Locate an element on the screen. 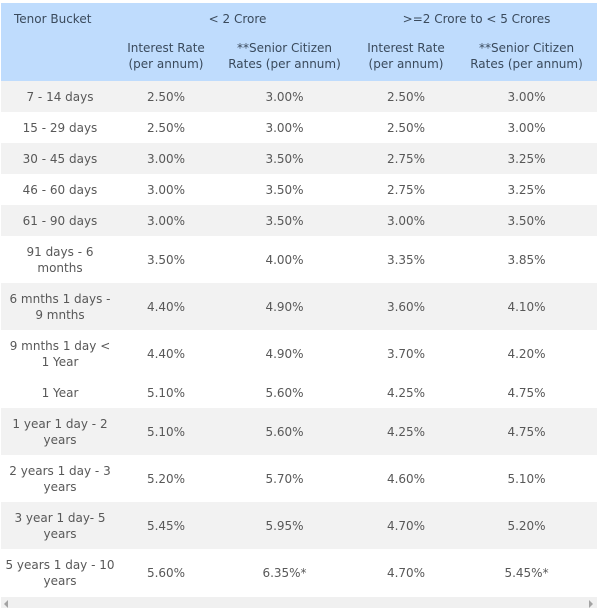 This screenshot has height=608, width=600. header-g1-senior-citizen-rate: **Senior Citizen Rates (per annum) is located at coordinates (285, 59).